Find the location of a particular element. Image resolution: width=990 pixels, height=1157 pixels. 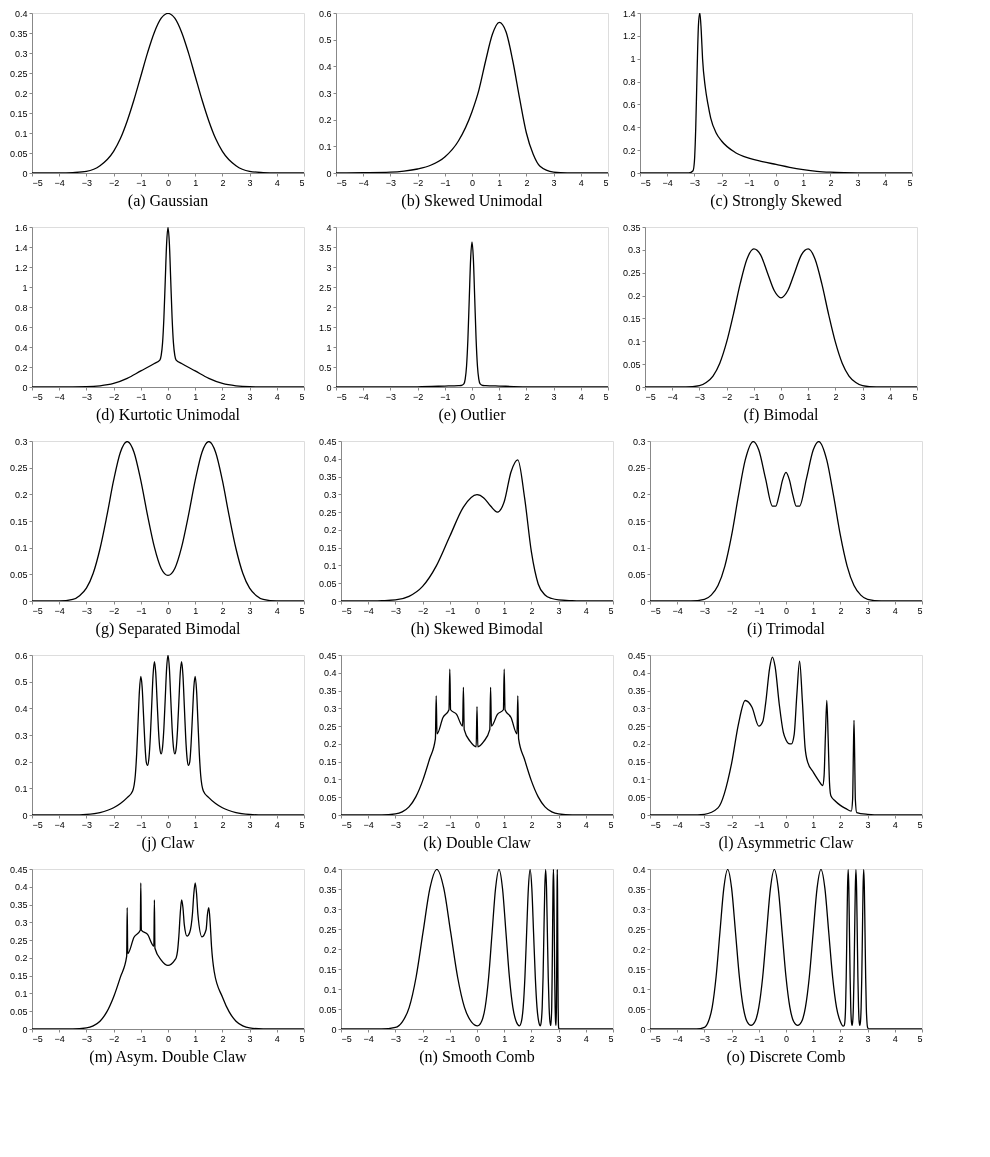

text: (m) Asym. Double Claw is located at coordinates (168, 1057).